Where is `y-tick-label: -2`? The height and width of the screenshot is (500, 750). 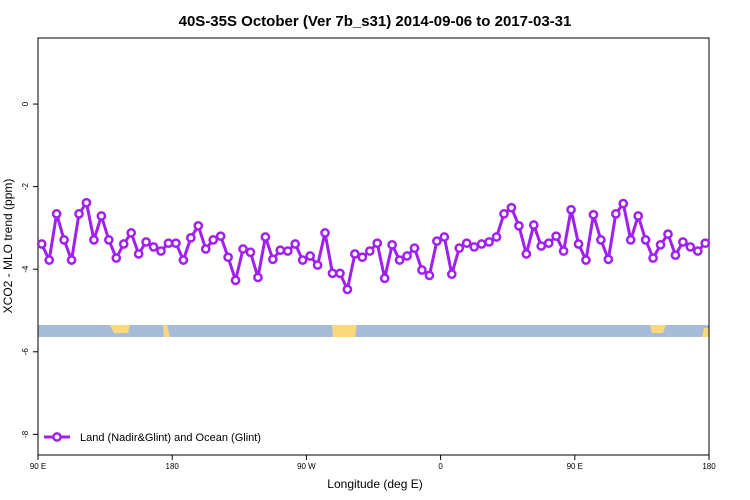 y-tick-label: -2 is located at coordinates (25, 187).